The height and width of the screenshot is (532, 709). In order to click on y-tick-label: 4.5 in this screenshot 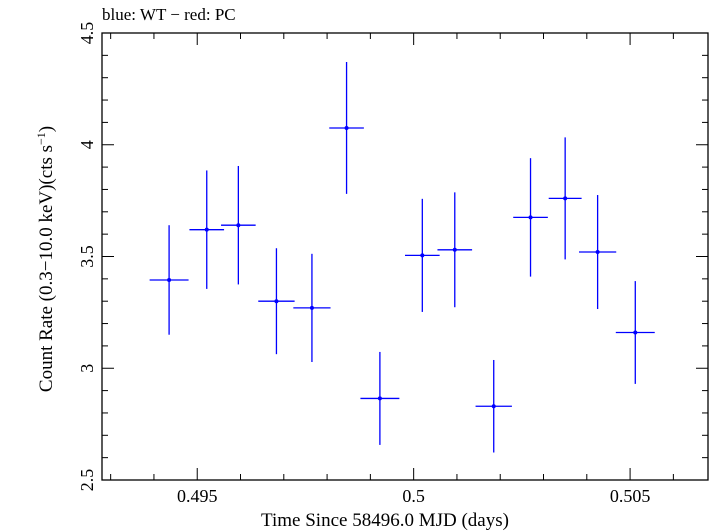, I will do `click(87, 33)`.